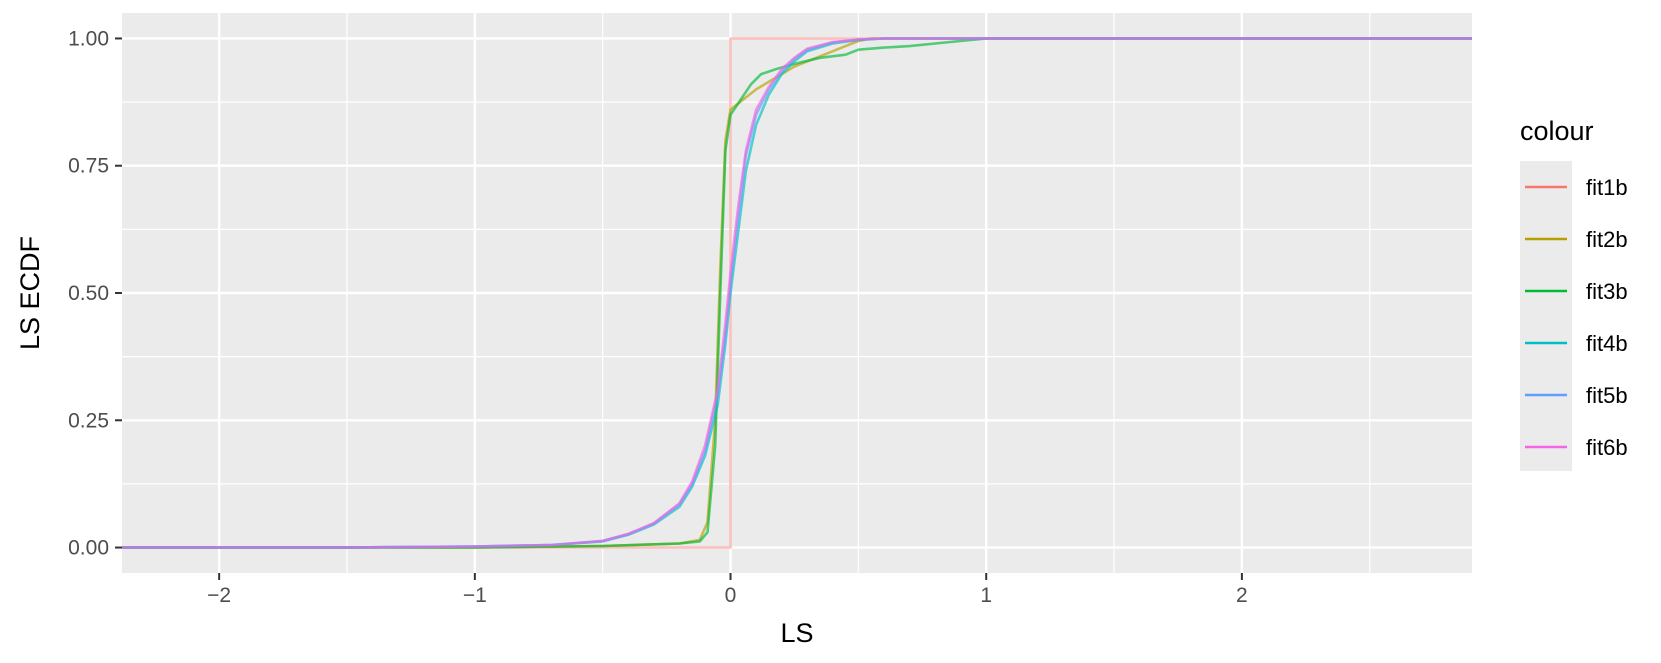 This screenshot has width=1661, height=663. What do you see at coordinates (1607, 291) in the screenshot?
I see `legend-label-fit3b: fit3b` at bounding box center [1607, 291].